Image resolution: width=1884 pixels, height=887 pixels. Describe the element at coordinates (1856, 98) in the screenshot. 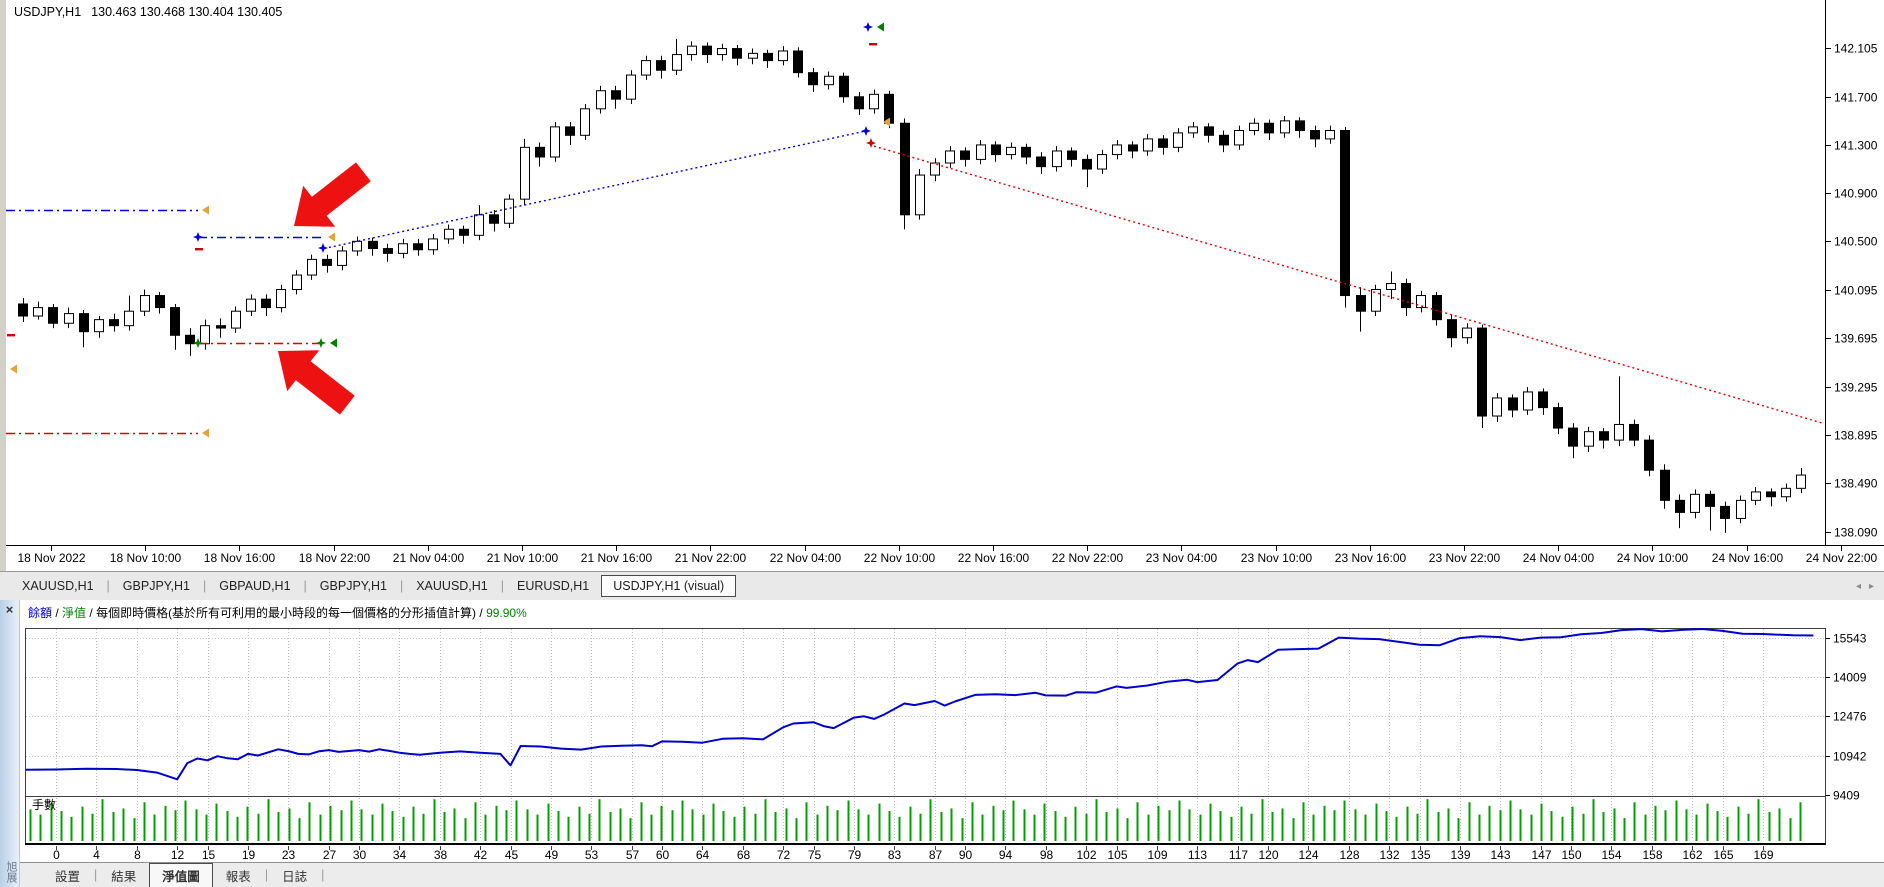

I see `svg-text: 141.700` at that location.